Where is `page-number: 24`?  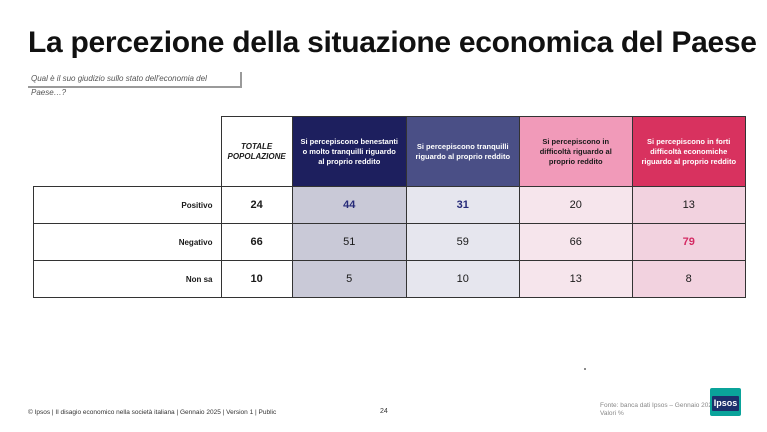
page-number: 24 is located at coordinates (384, 411).